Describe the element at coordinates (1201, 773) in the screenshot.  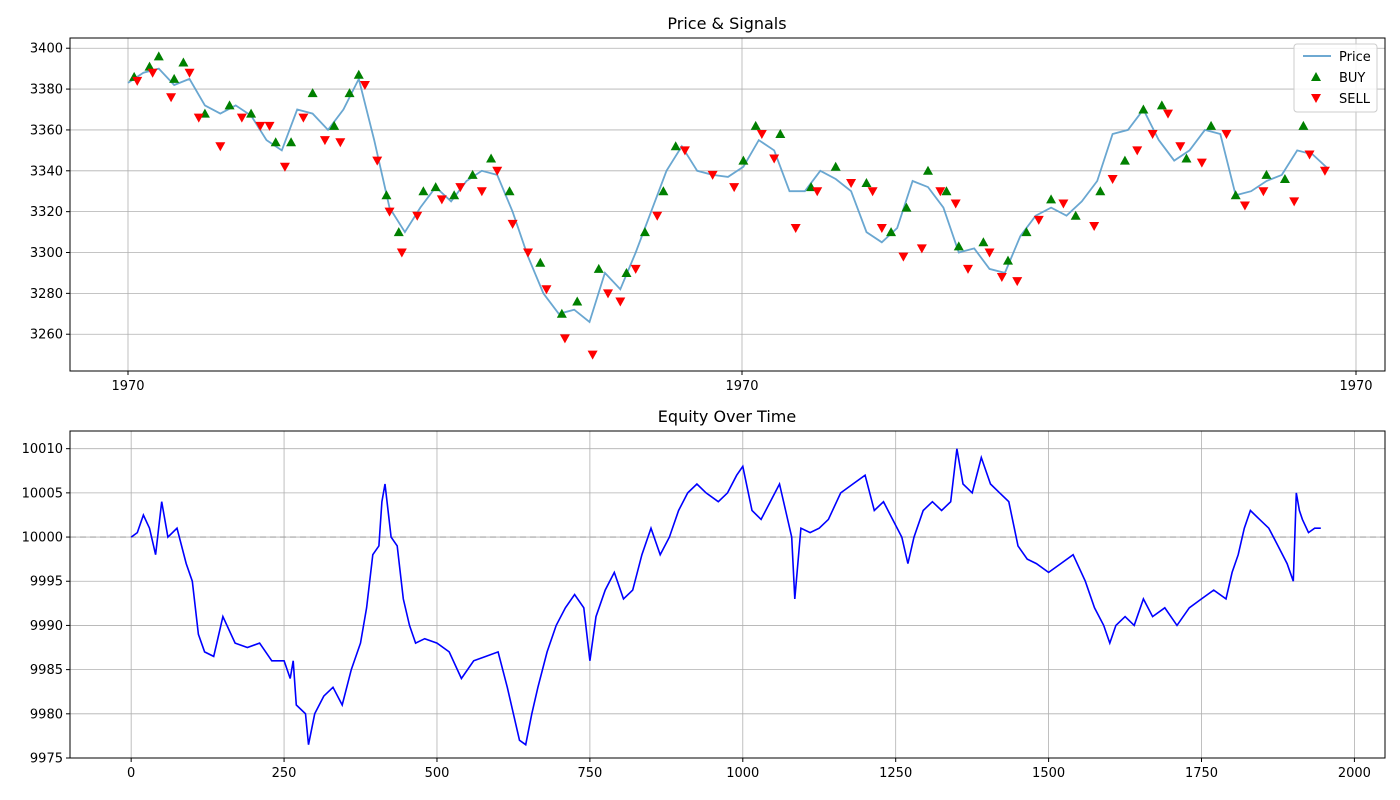
I see `equity-xtick-label-1750: 1750` at that location.